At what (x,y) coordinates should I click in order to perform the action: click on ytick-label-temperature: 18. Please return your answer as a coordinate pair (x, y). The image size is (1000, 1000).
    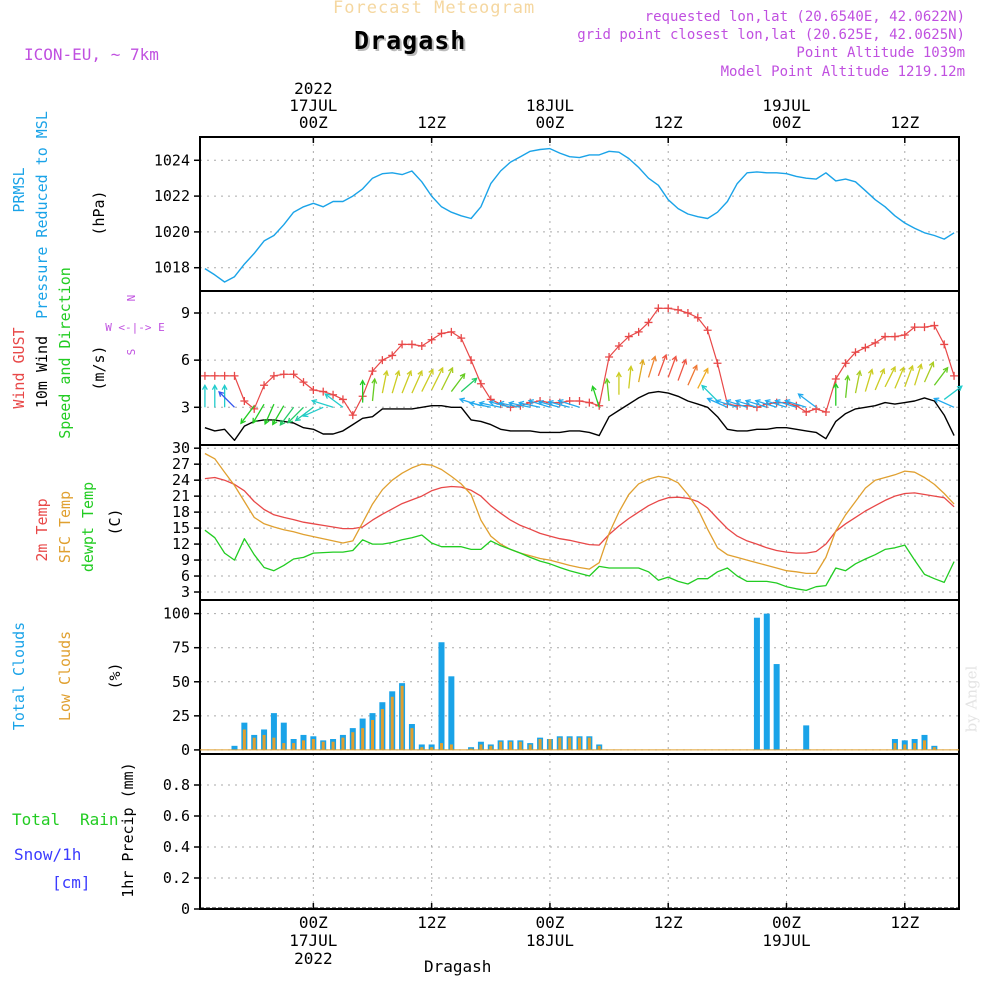
    Looking at the image, I should click on (181, 512).